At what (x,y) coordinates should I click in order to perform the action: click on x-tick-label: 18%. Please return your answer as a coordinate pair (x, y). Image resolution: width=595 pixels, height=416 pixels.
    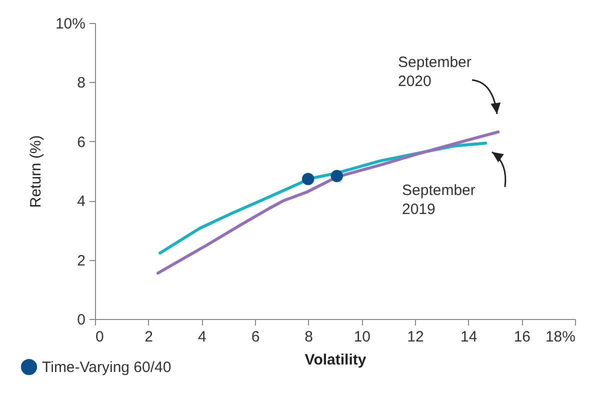
    Looking at the image, I should click on (560, 337).